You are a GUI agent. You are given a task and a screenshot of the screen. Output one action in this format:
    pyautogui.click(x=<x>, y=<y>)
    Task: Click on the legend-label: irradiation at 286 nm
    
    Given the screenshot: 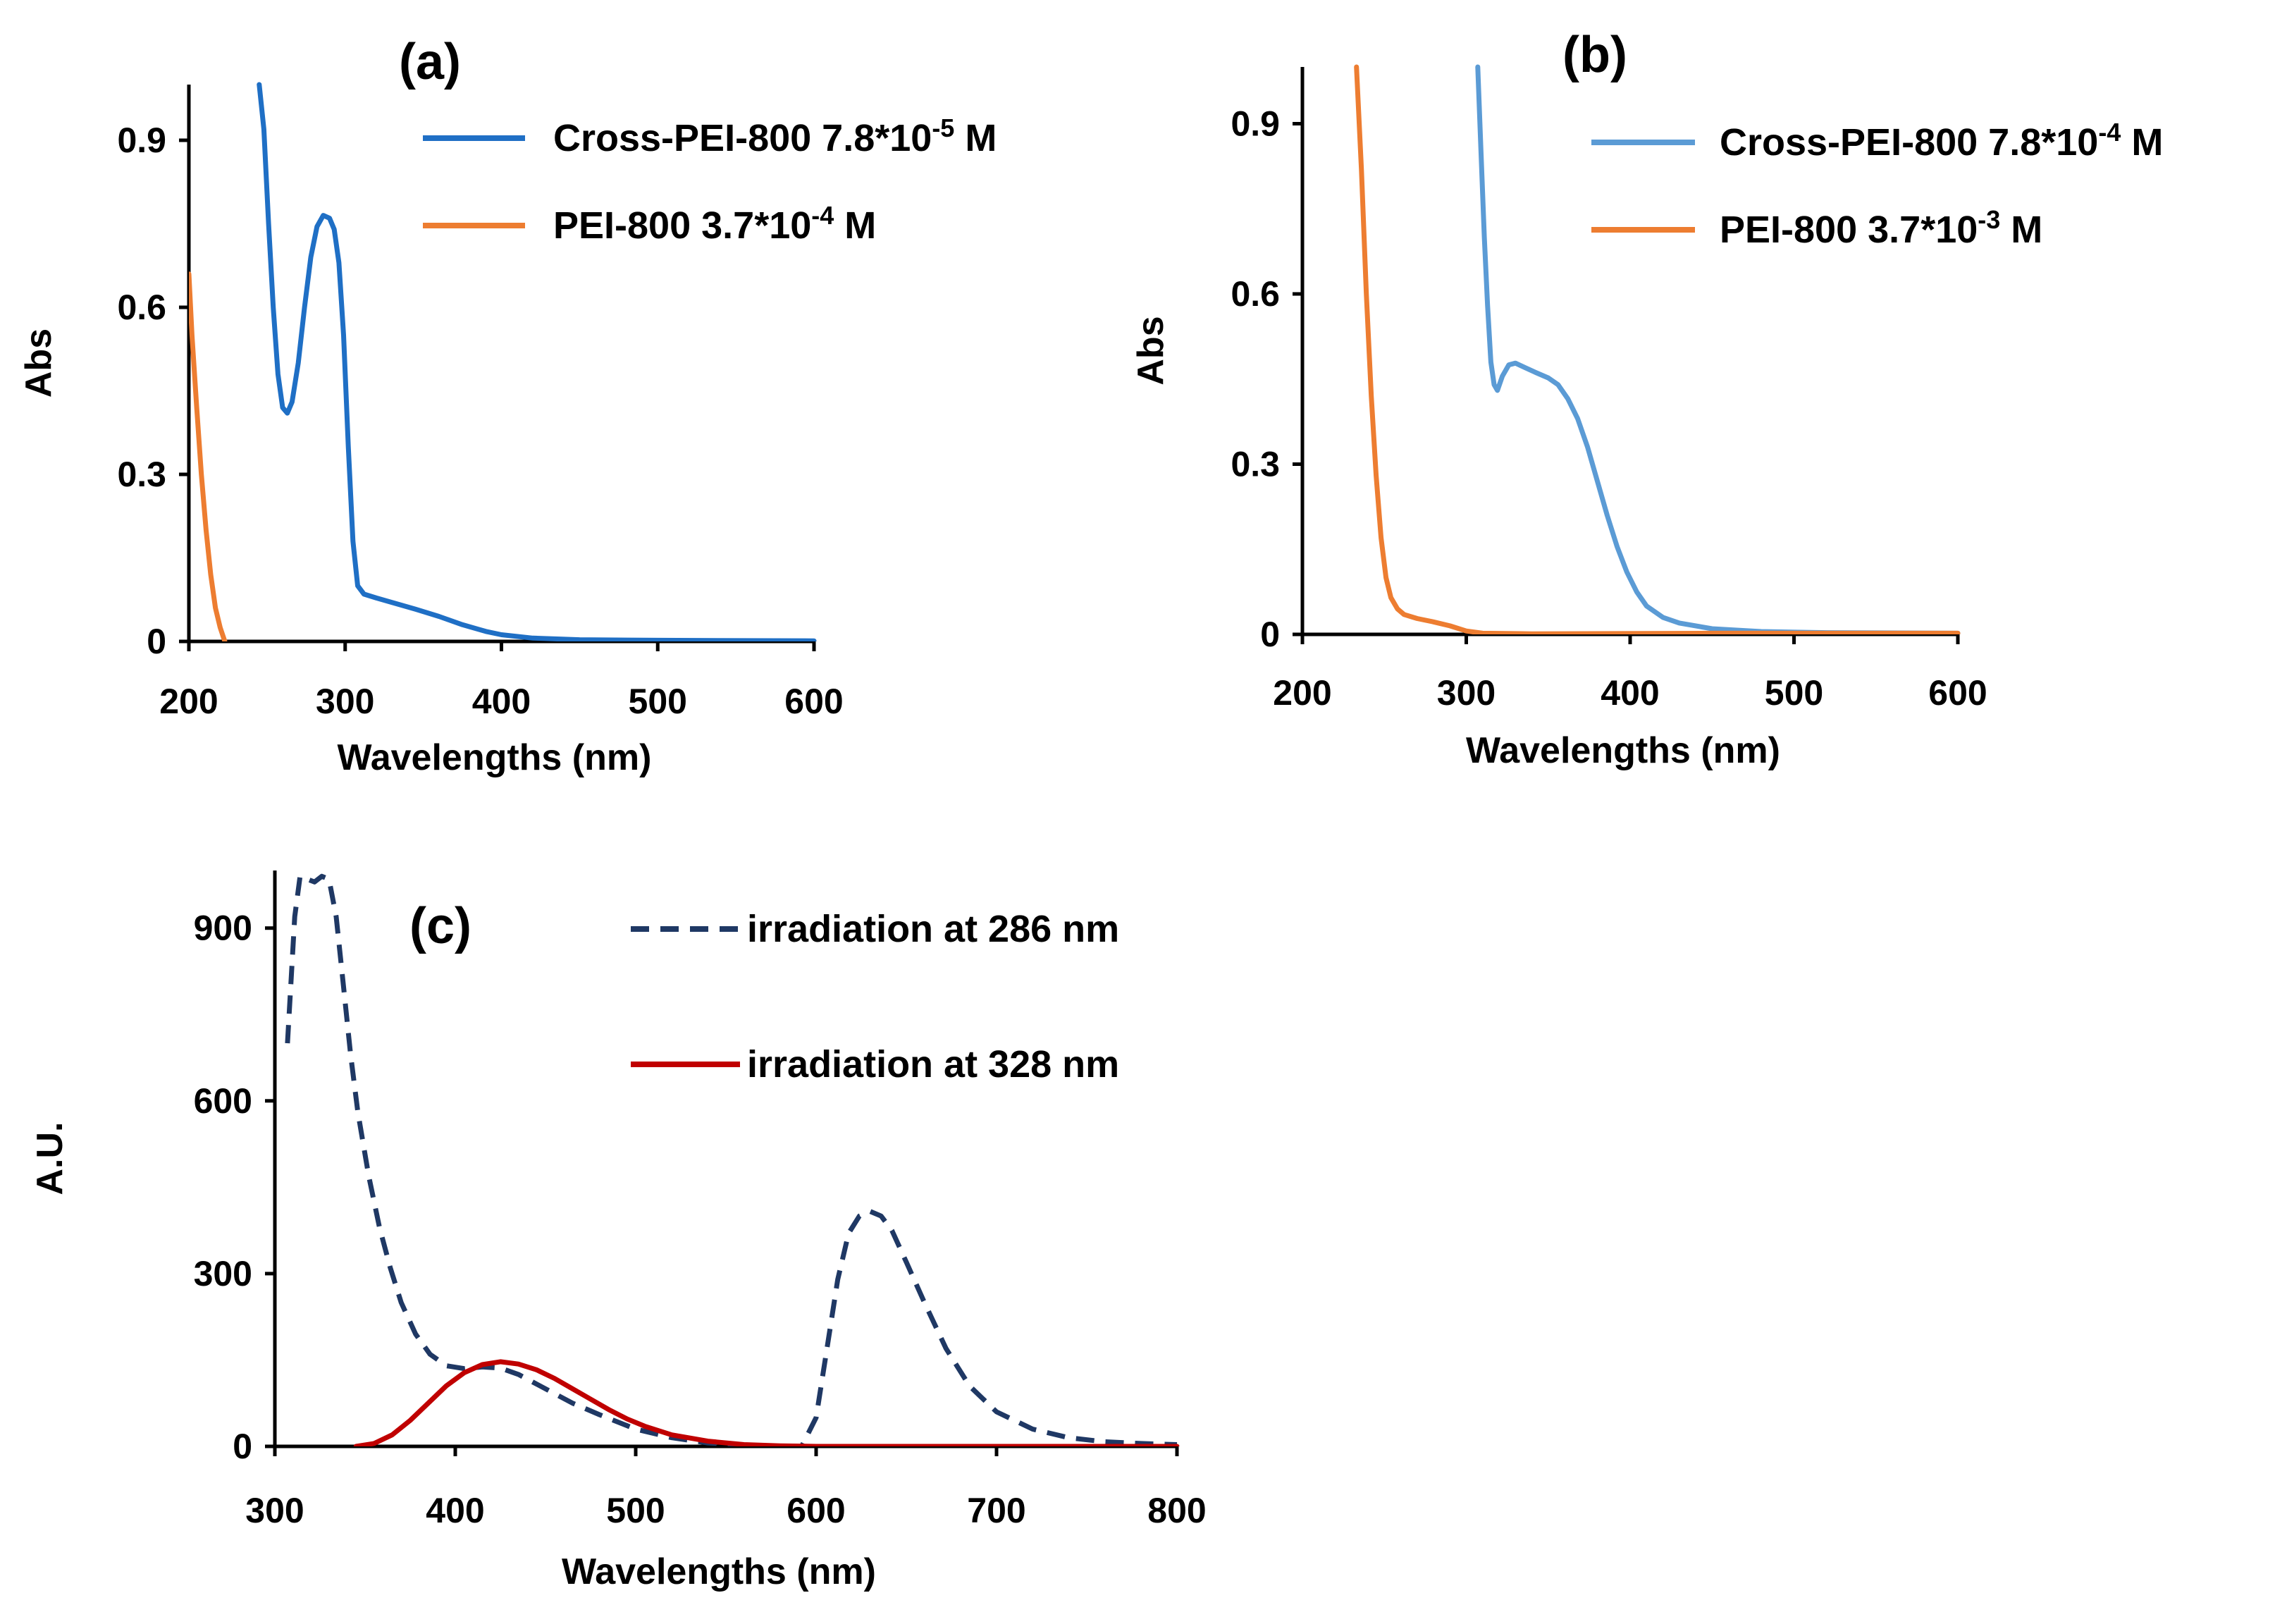 What is the action you would take?
    pyautogui.click(x=933, y=929)
    